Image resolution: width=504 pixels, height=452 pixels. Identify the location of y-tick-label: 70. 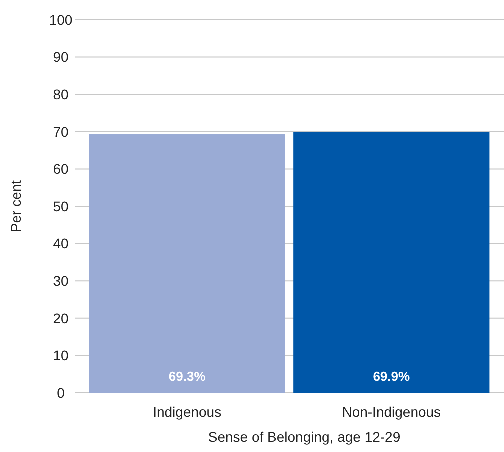
(61, 132).